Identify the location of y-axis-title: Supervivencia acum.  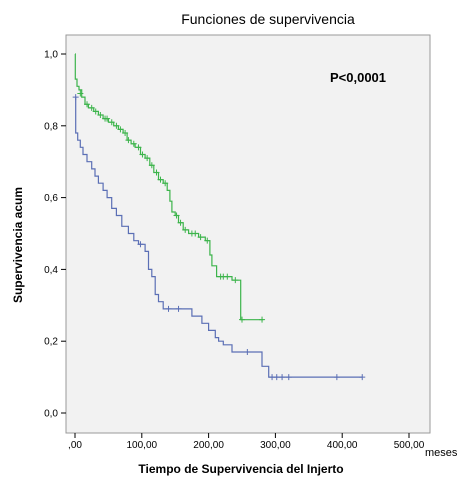
(18, 245).